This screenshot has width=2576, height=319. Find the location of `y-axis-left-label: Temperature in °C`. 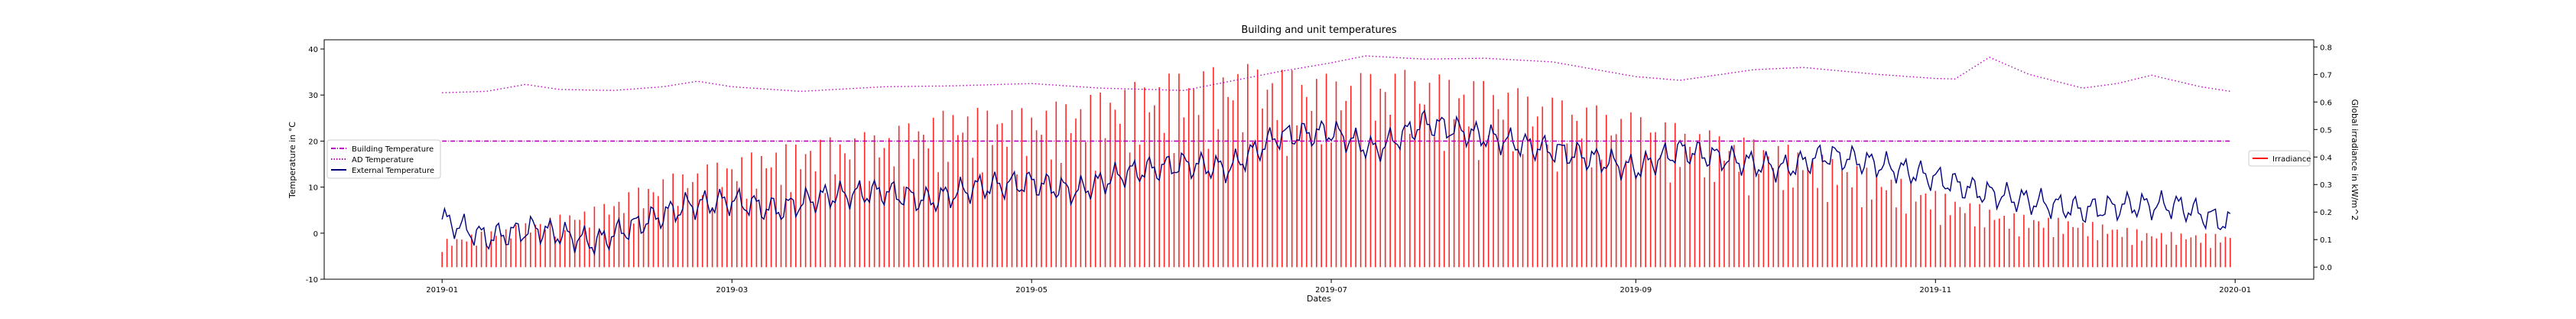

y-axis-left-label: Temperature in °C is located at coordinates (292, 161).